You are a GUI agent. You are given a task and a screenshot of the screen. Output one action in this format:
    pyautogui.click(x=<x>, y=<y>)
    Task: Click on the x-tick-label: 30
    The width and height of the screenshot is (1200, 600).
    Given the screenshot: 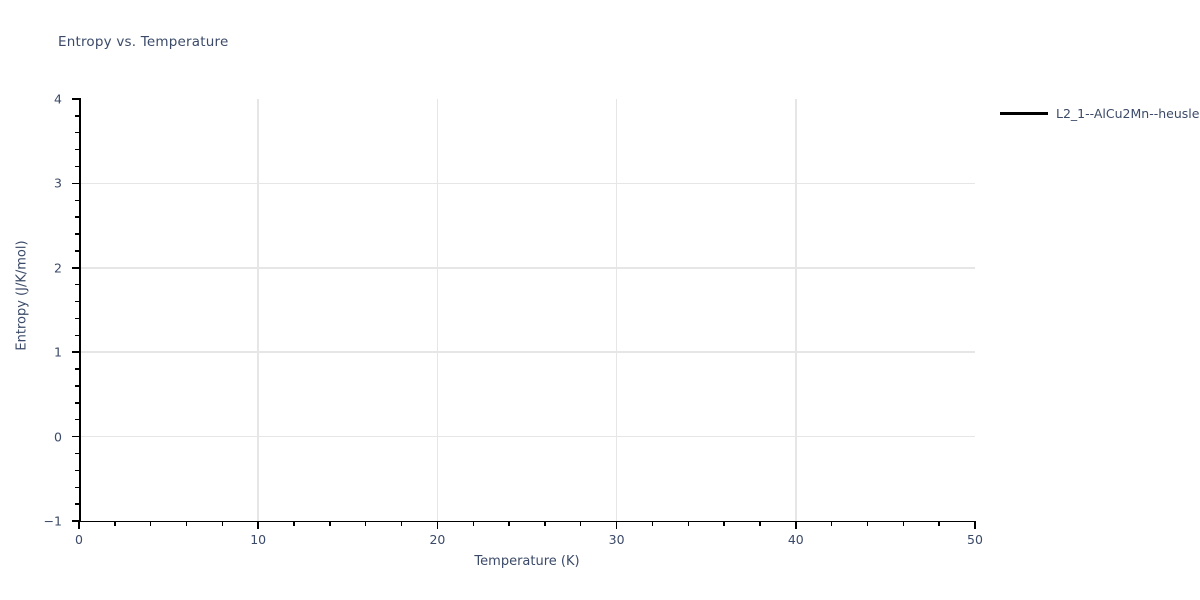 What is the action you would take?
    pyautogui.click(x=616, y=539)
    